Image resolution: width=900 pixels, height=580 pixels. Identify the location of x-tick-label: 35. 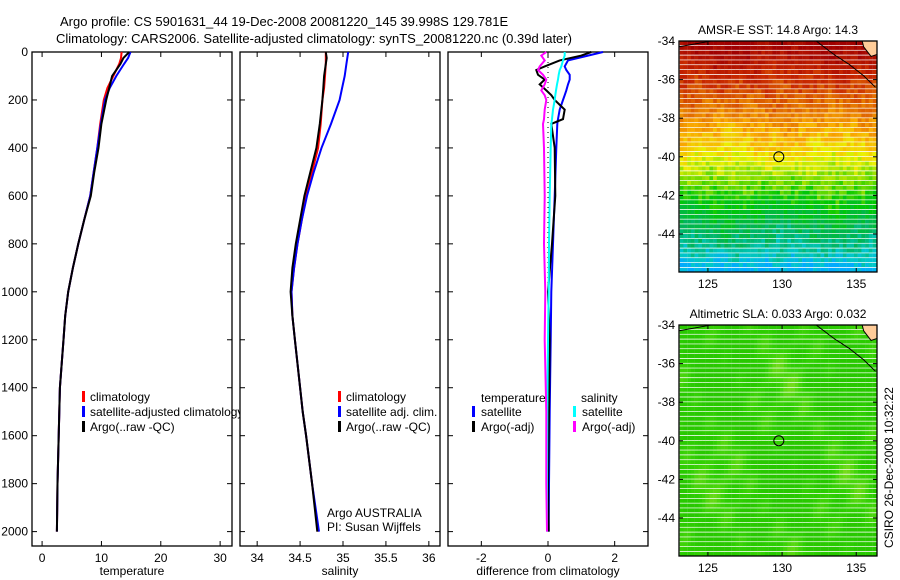
(343, 558).